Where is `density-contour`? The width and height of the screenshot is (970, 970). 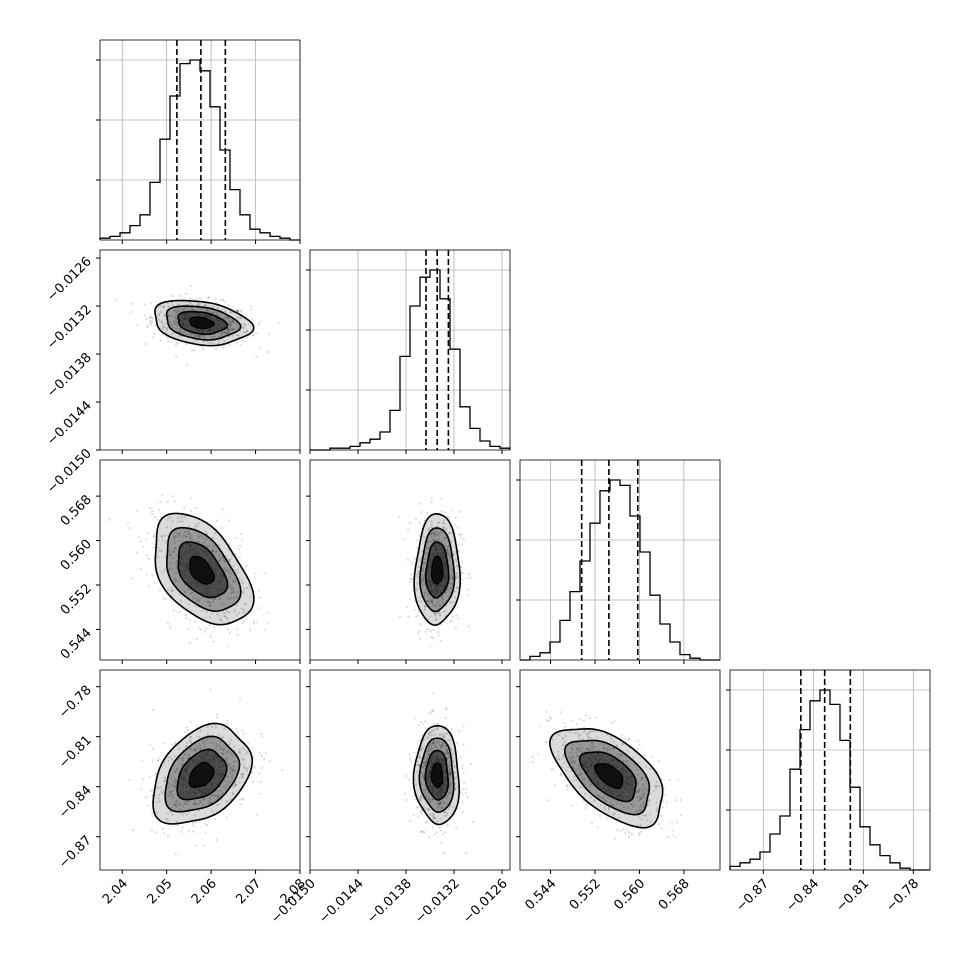 density-contour is located at coordinates (201, 775).